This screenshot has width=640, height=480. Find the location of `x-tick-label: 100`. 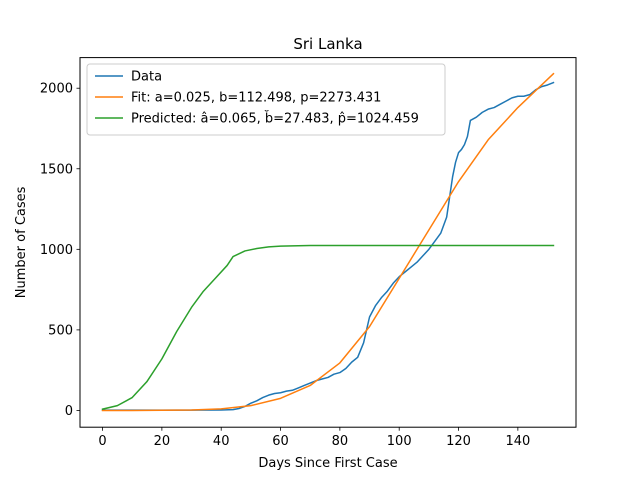

x-tick-label: 100 is located at coordinates (399, 441).